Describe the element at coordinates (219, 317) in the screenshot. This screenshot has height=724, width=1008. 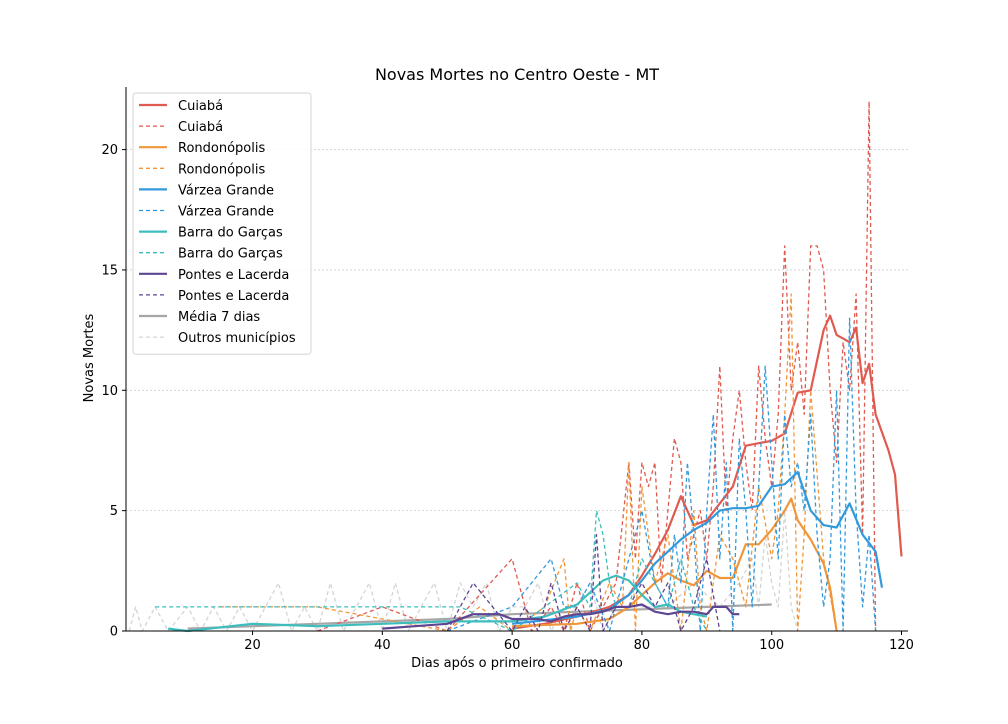
I see `legend-label: Média 7 dias` at that location.